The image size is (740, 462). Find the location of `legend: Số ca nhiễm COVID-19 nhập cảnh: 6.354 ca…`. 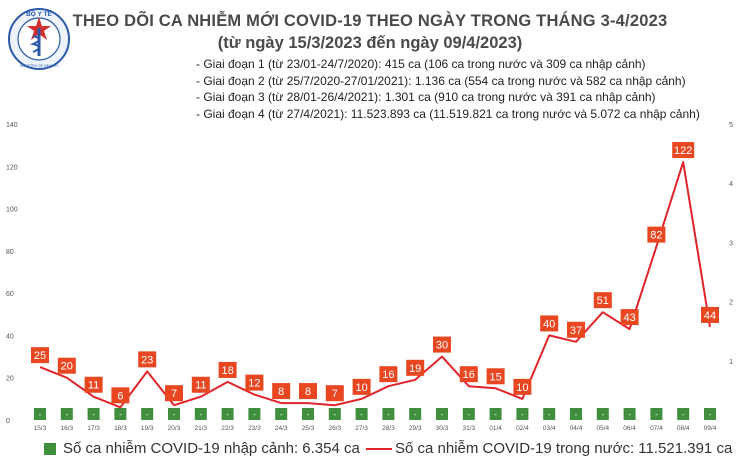

legend: Số ca nhiễm COVID-19 nhập cảnh: 6.354 ca… is located at coordinates (370, 449).